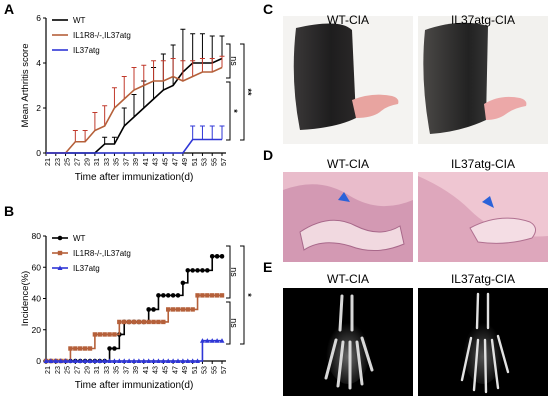 Image resolution: width=550 pixels, height=405 pixels. I want to click on legend-label: IL37atg, so click(86, 268).